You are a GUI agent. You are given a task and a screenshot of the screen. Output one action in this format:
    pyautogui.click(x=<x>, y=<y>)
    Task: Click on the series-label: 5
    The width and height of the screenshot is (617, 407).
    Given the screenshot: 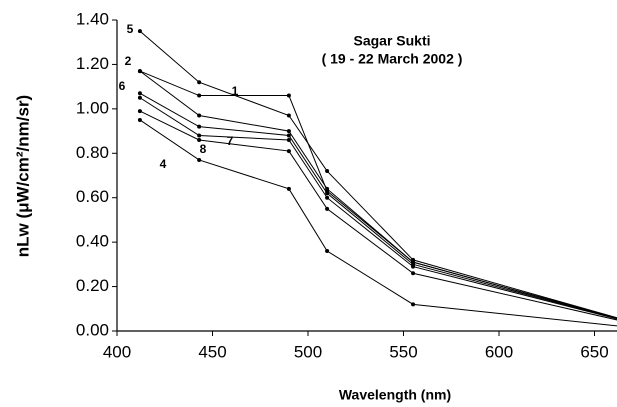 What is the action you would take?
    pyautogui.click(x=130, y=29)
    